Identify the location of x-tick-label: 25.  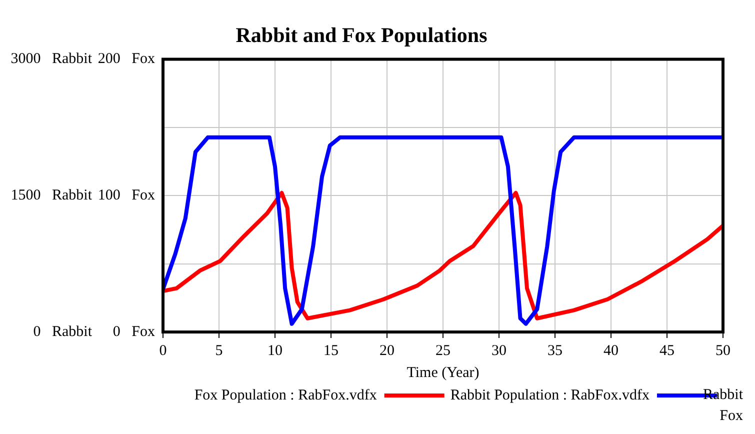
(443, 350).